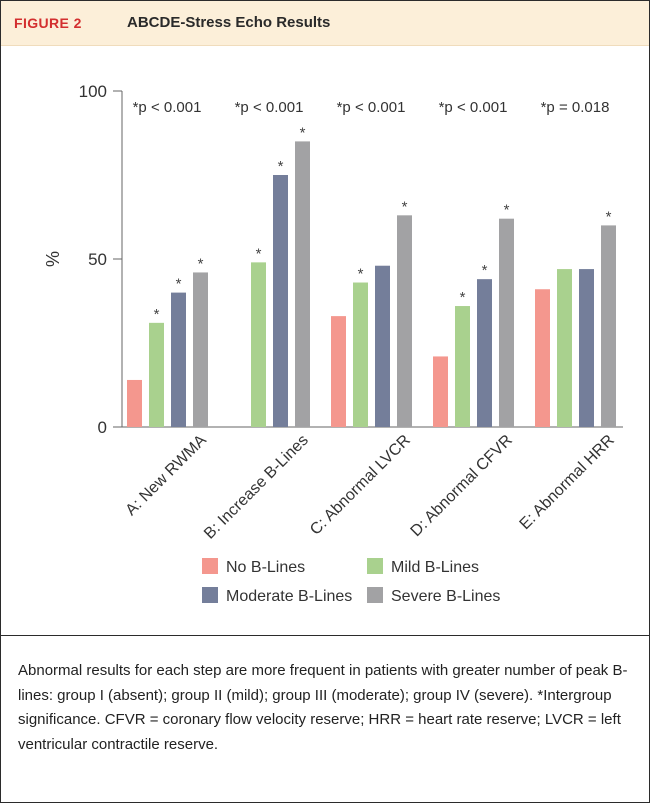 This screenshot has height=803, width=650. What do you see at coordinates (102, 427) in the screenshot?
I see `y-tick-label: 0` at bounding box center [102, 427].